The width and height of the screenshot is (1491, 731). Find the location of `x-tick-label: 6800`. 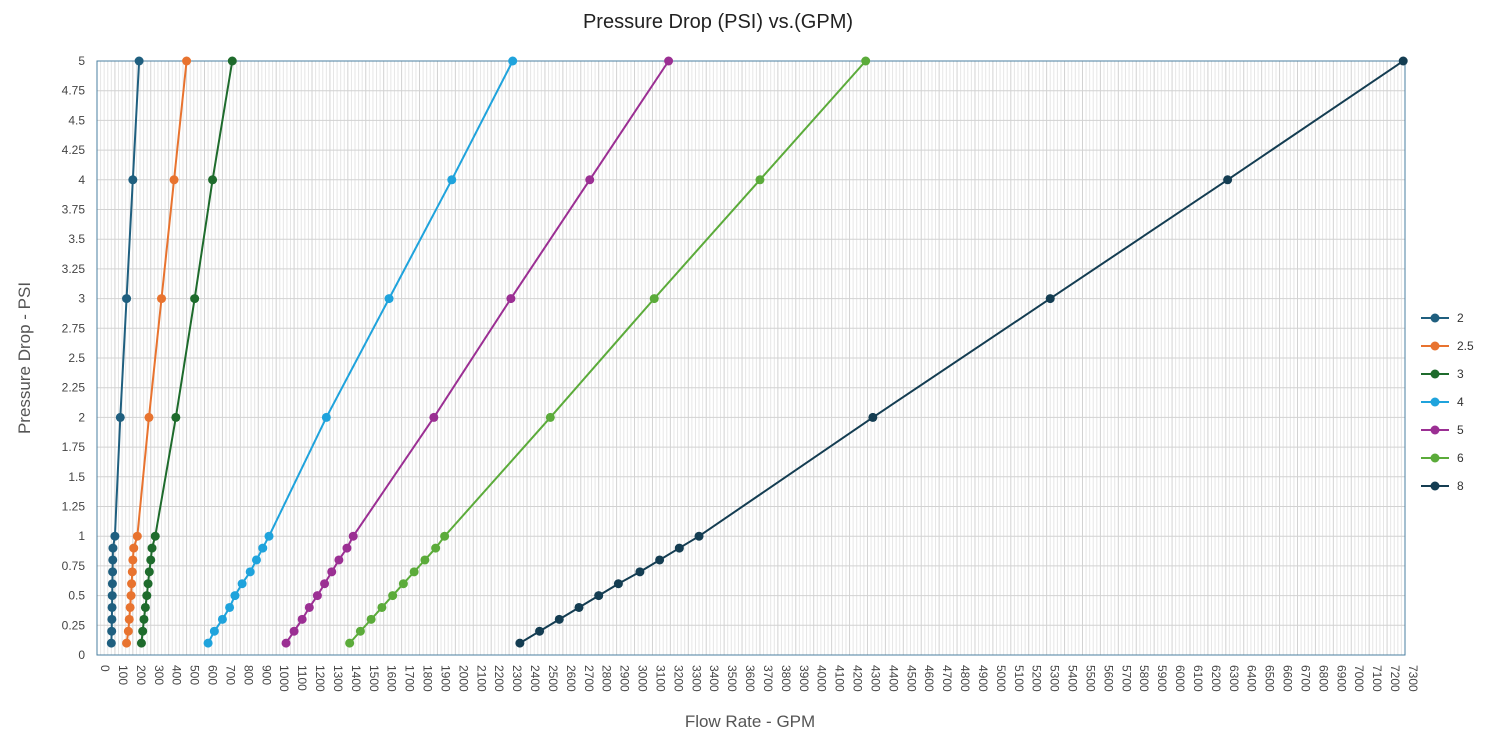

x-tick-label: 6800 is located at coordinates (1323, 678).